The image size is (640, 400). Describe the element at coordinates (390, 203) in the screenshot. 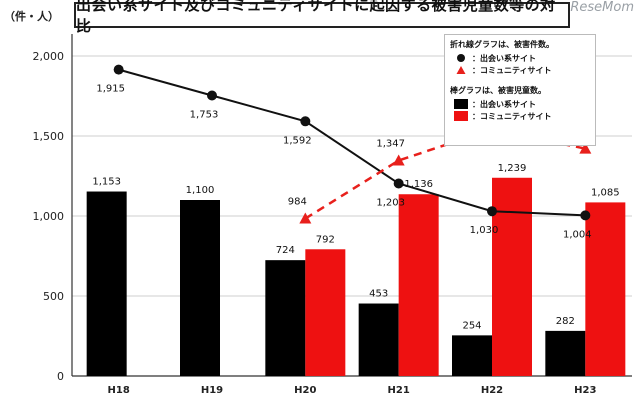

I see `line-data-label: 1,203` at that location.